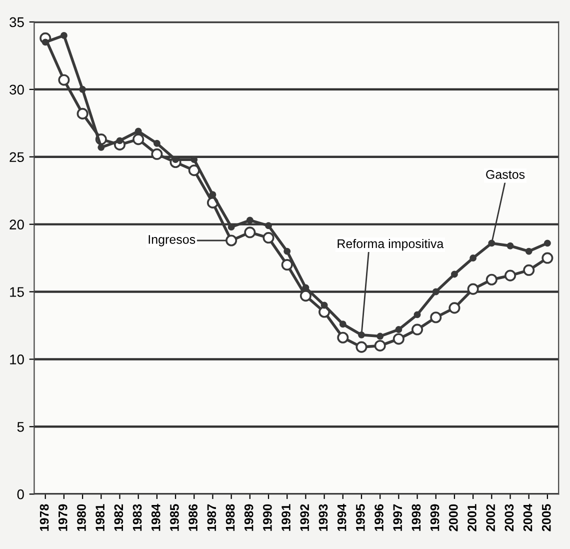 This screenshot has height=549, width=570. Describe the element at coordinates (174, 517) in the screenshot. I see `x-tick-label: 1985` at that location.